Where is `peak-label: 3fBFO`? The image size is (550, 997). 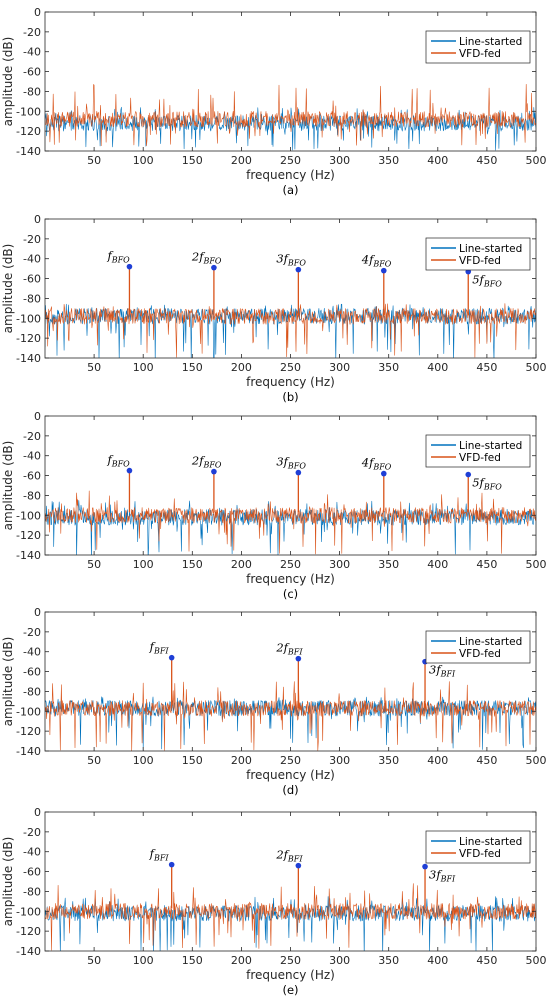 peak-label: 3fBFO is located at coordinates (291, 260).